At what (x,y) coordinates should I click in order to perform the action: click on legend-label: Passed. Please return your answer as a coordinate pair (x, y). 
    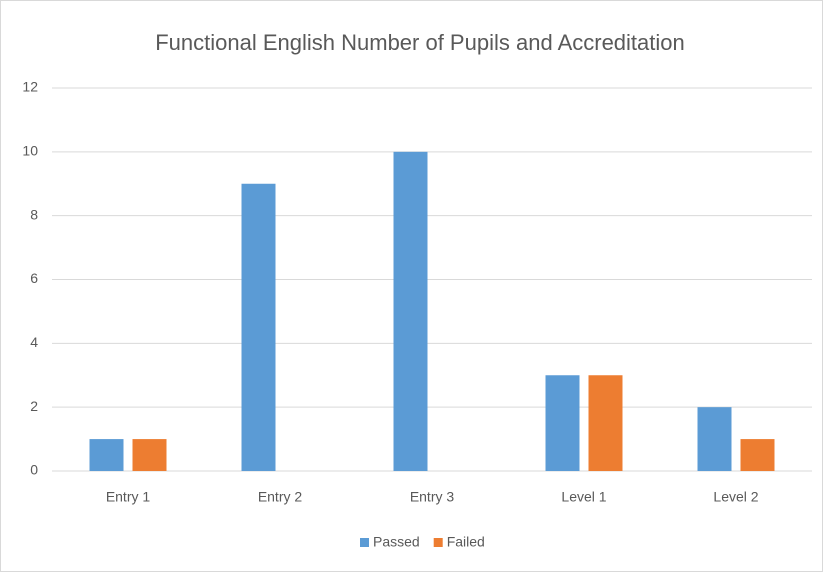
    Looking at the image, I should click on (396, 542).